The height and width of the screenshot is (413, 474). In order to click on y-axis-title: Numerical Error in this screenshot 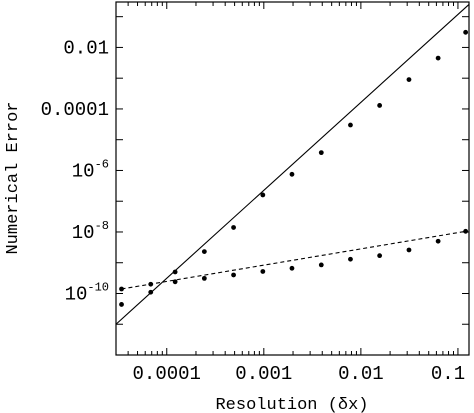, I will do `click(13, 177)`.